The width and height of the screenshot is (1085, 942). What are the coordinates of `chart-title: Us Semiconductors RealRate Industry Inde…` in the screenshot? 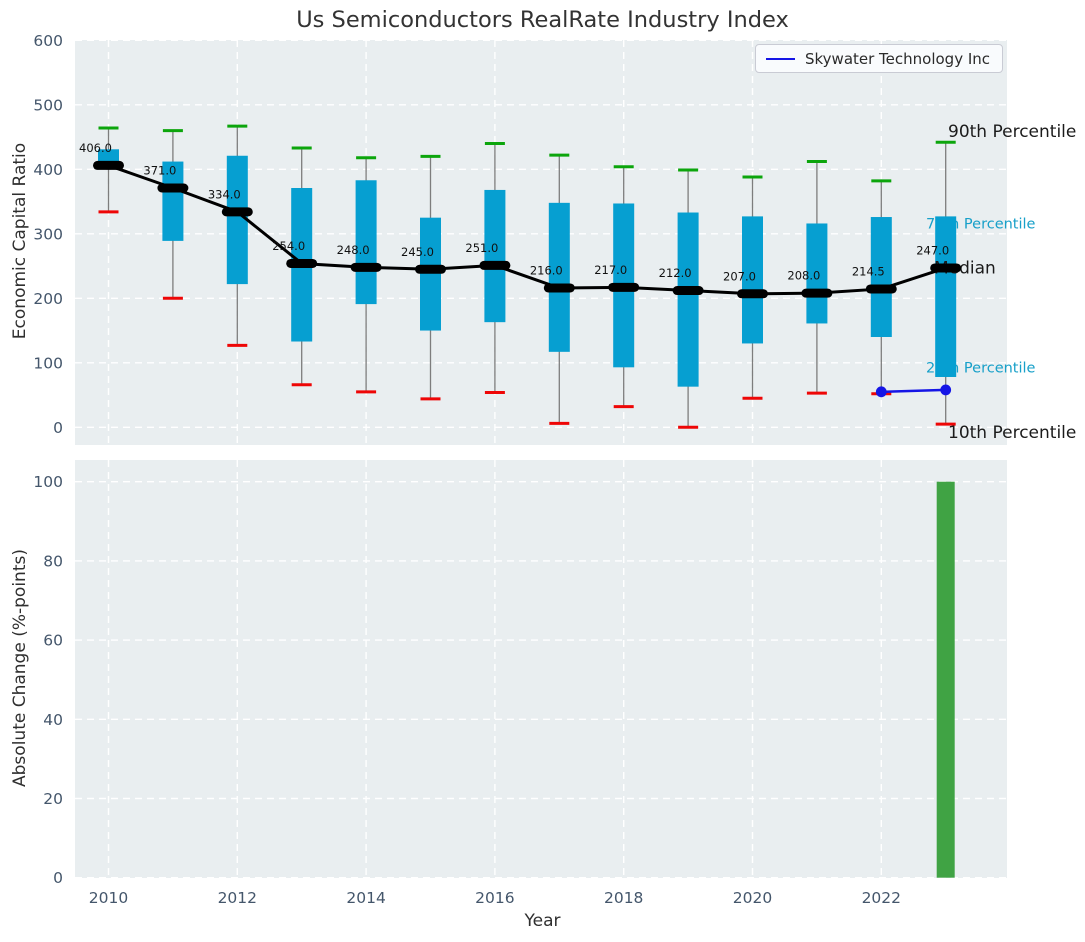 It's located at (542, 20).